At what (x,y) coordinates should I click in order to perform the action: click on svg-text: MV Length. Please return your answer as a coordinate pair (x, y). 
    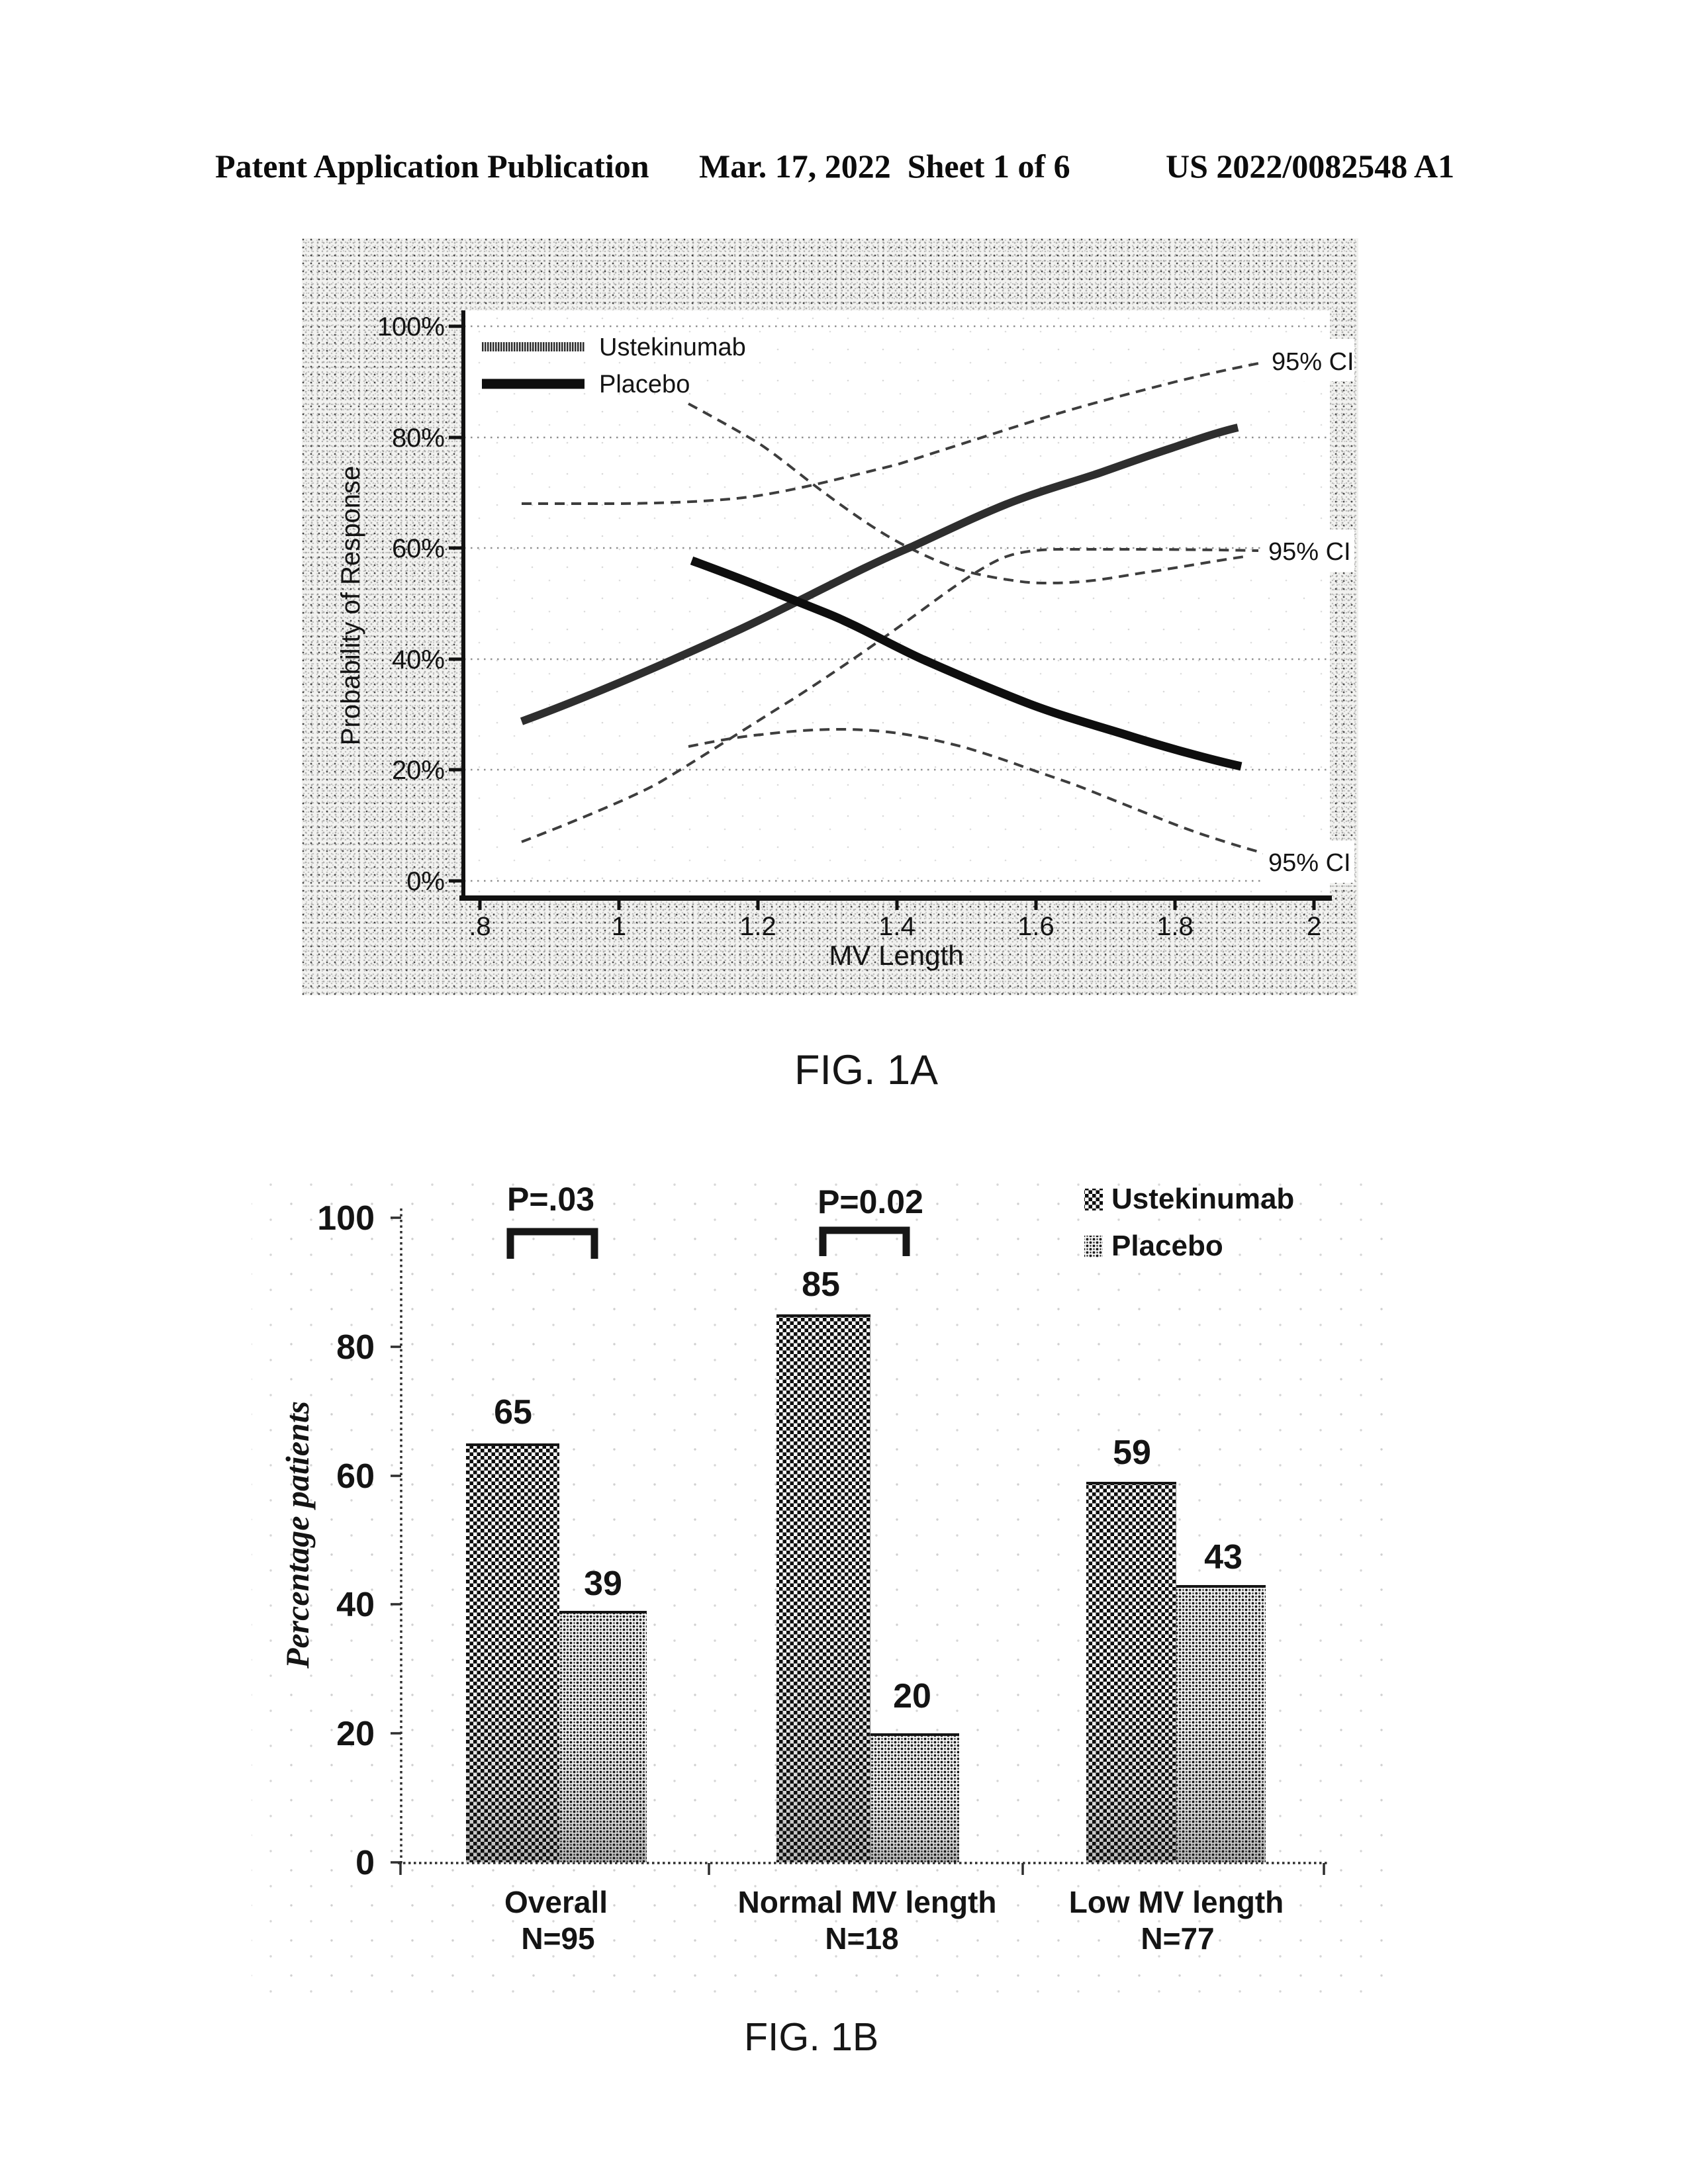
    Looking at the image, I should click on (896, 956).